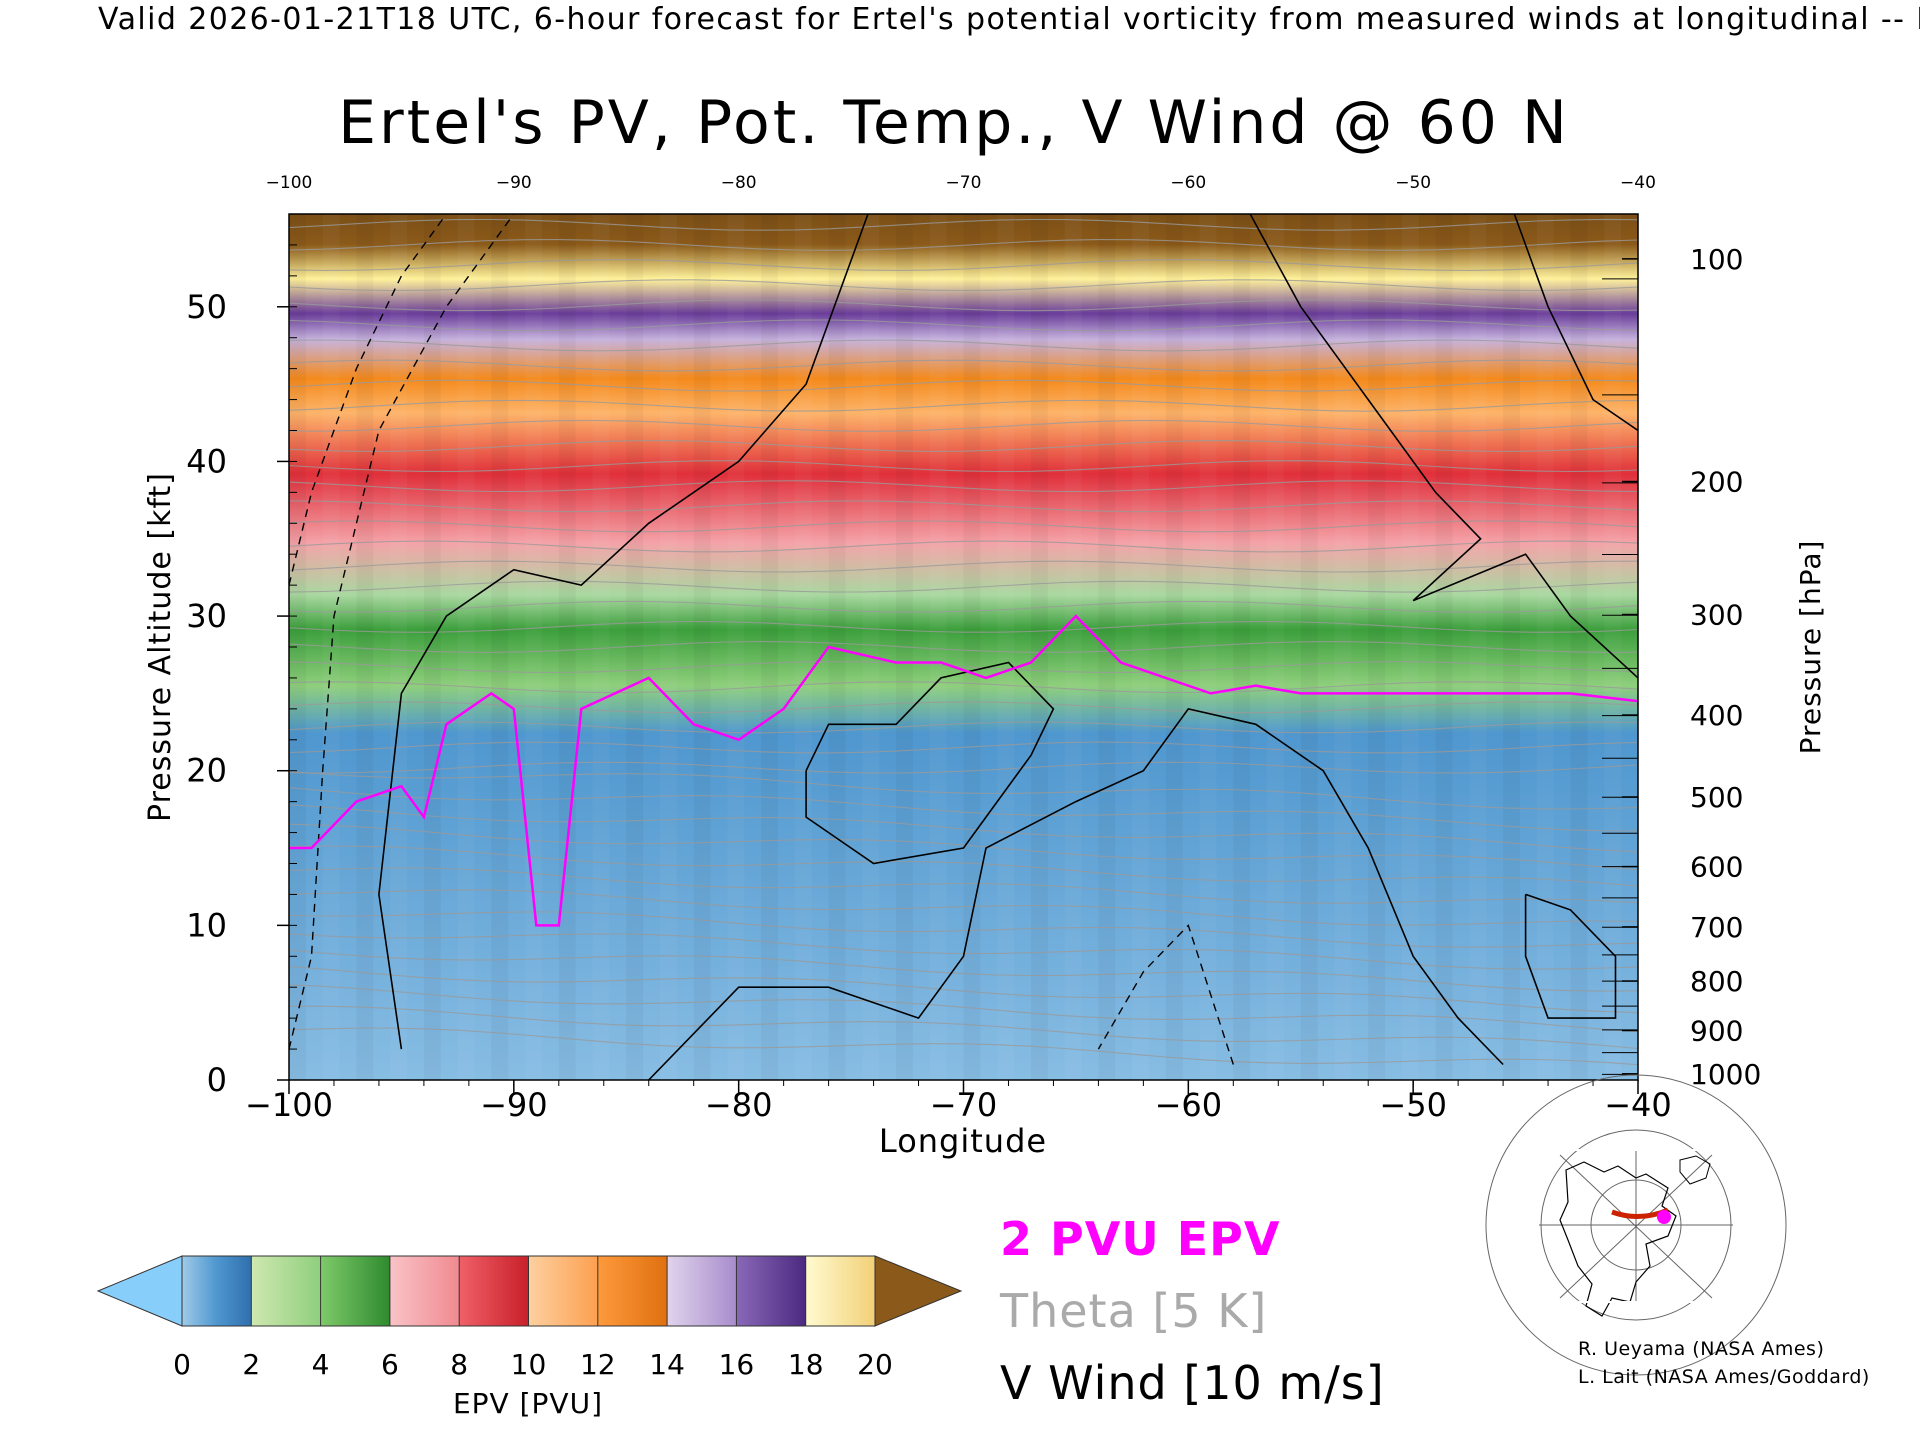 The image size is (1920, 1440). What do you see at coordinates (963, 1141) in the screenshot?
I see `x-axis-label: Longitude` at bounding box center [963, 1141].